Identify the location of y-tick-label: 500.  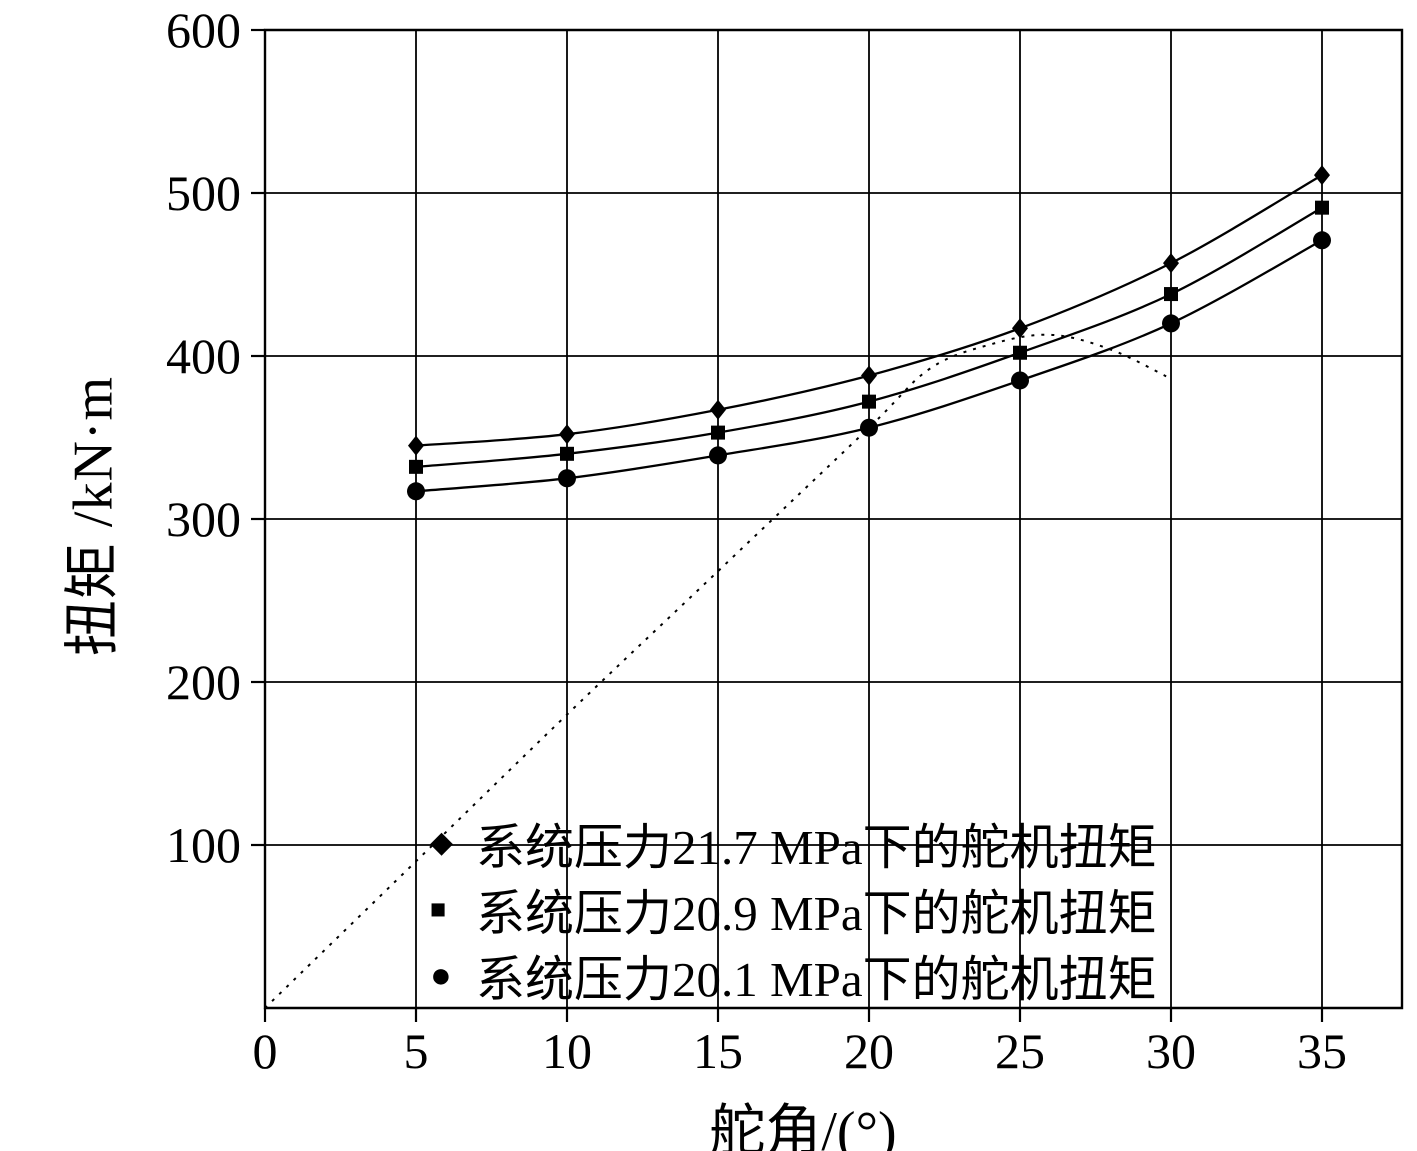
(203, 193).